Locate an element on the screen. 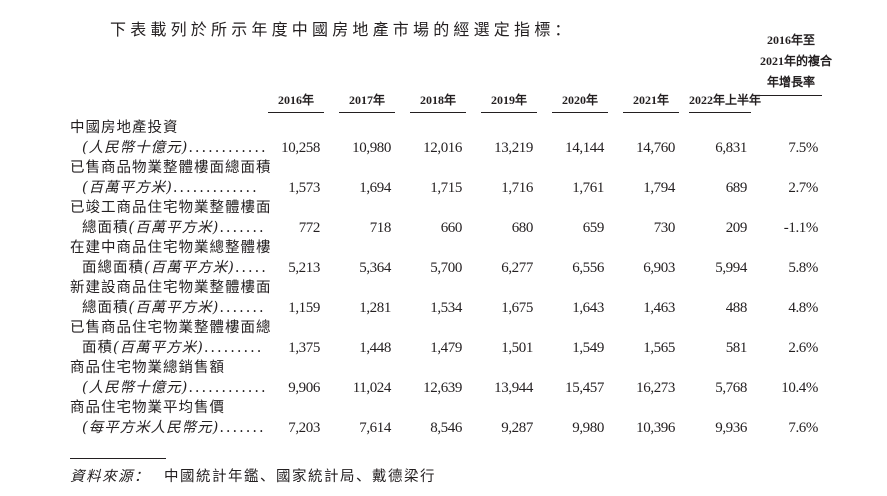  table-cell: 8,546 is located at coordinates (446, 428).